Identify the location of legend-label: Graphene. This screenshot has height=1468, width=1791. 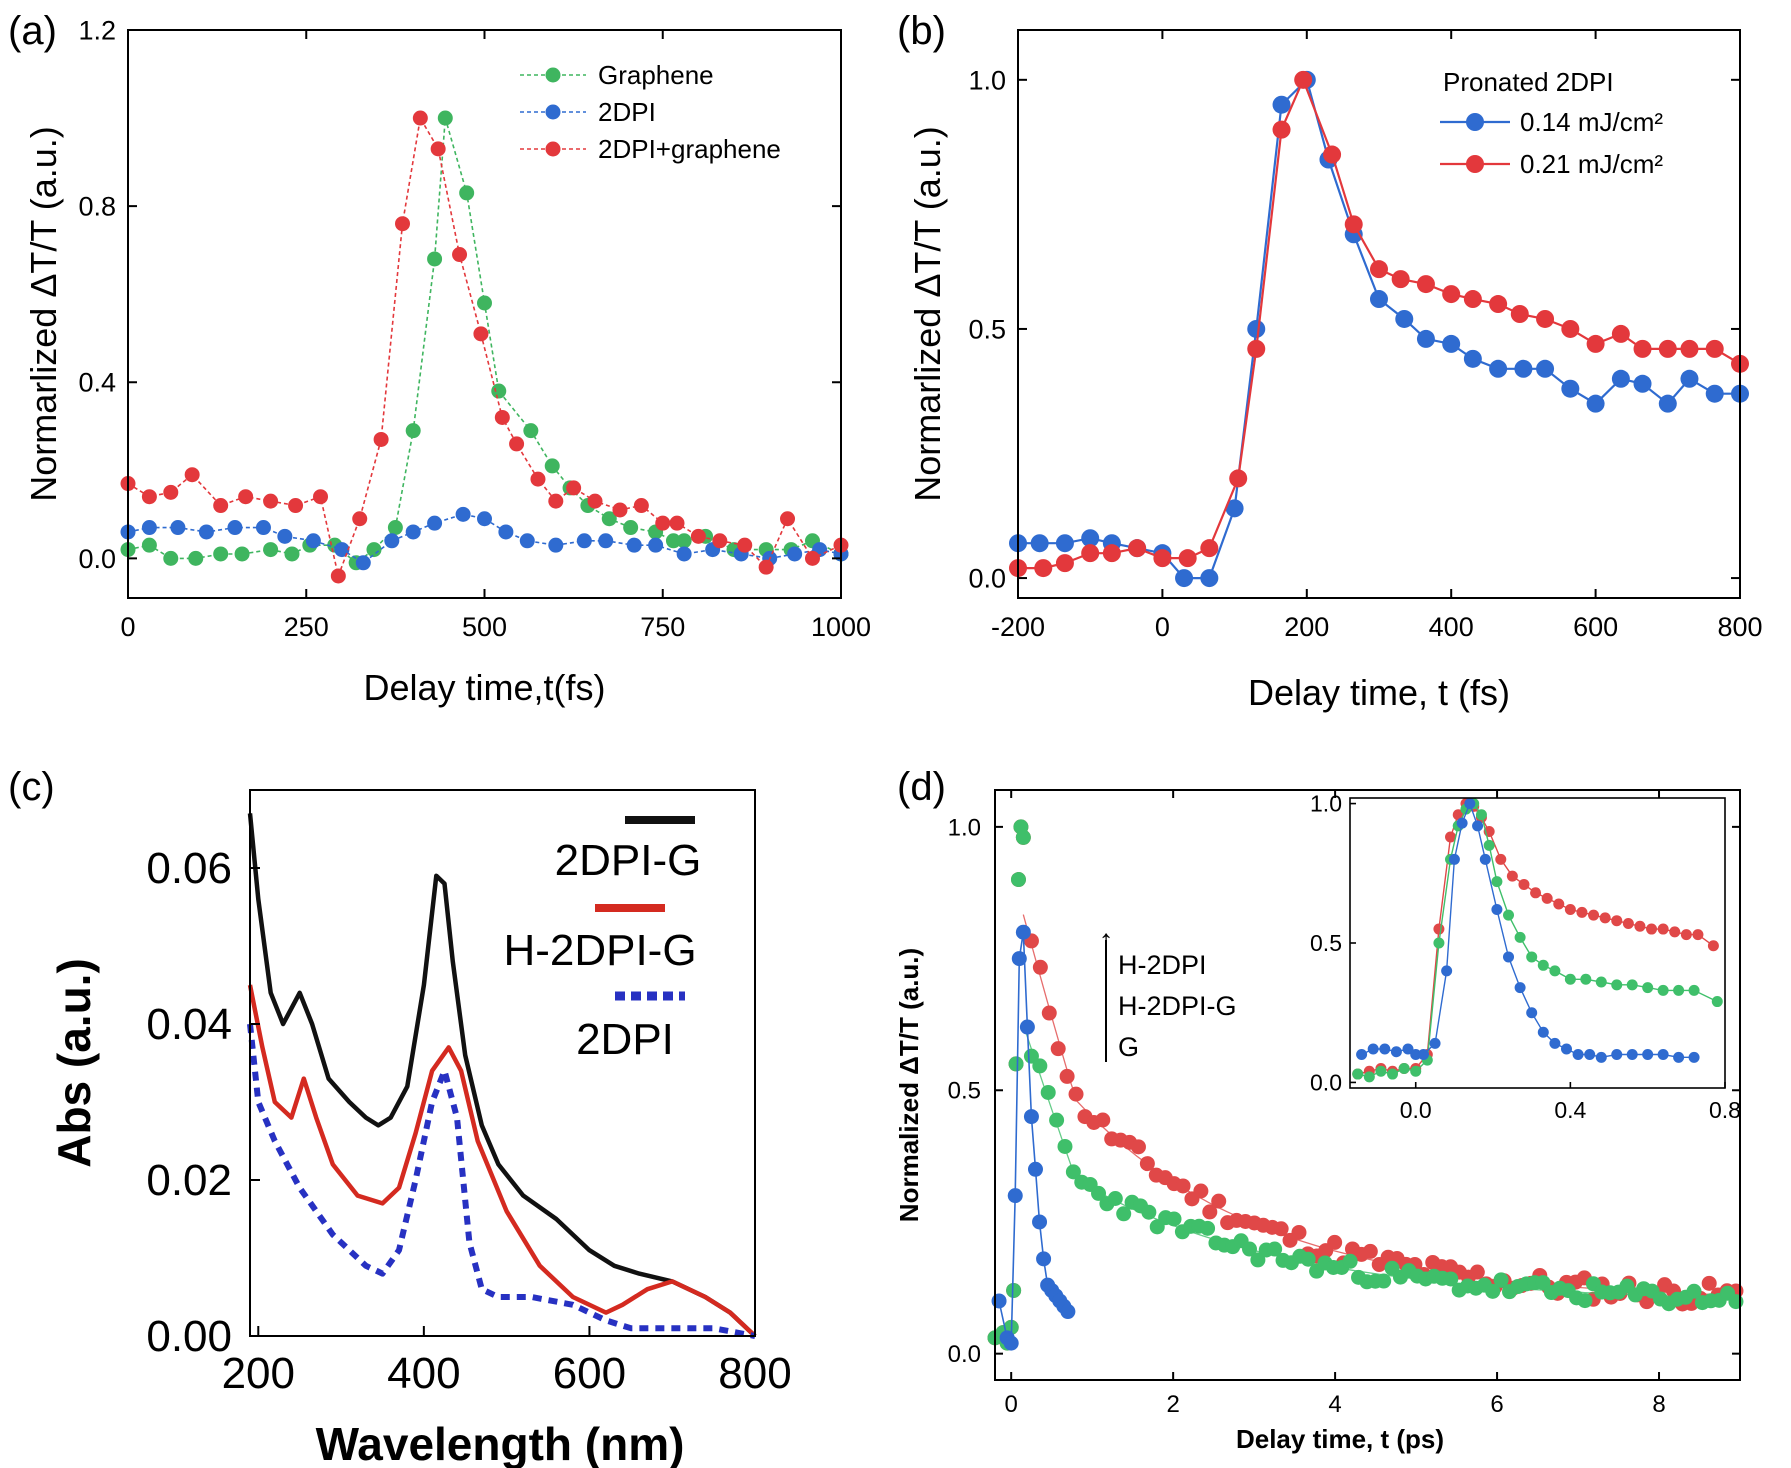
(656, 75).